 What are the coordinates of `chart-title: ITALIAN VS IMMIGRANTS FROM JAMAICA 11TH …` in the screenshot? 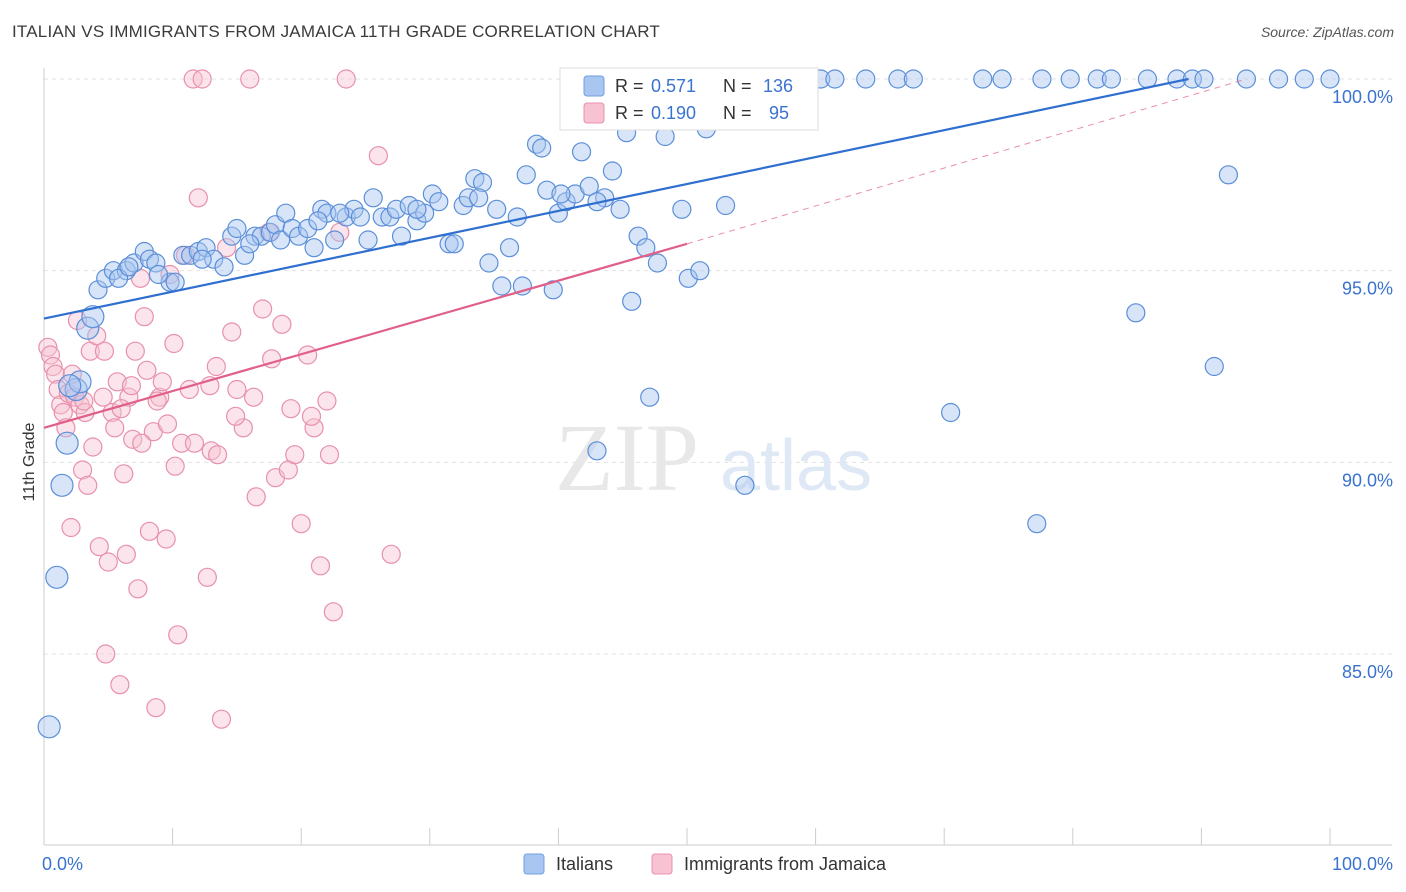 It's located at (336, 31).